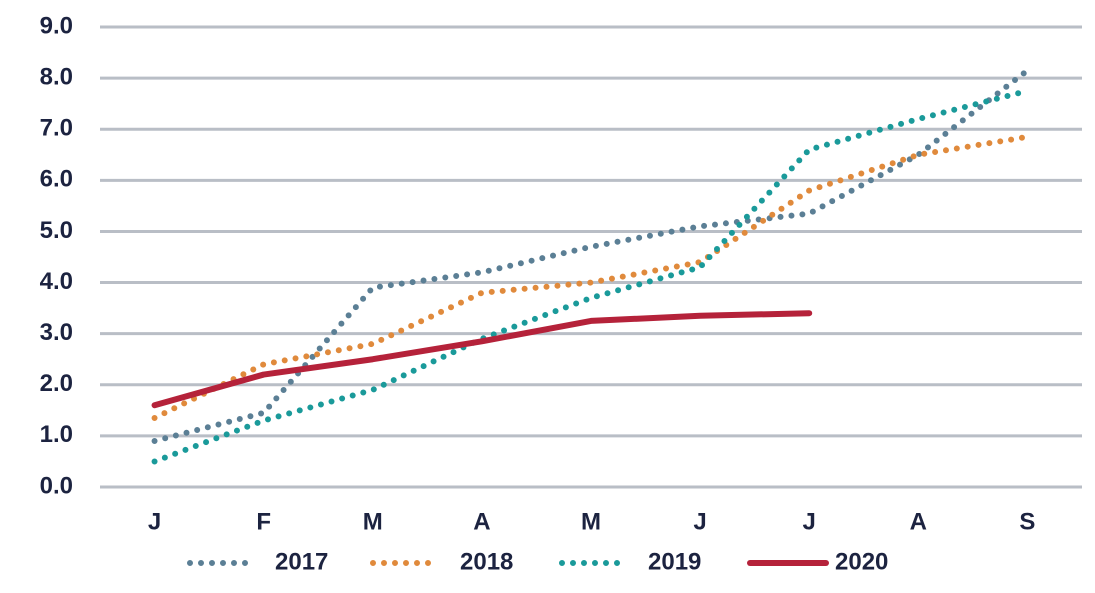  I want to click on y-tick-label: 5.0, so click(56, 230).